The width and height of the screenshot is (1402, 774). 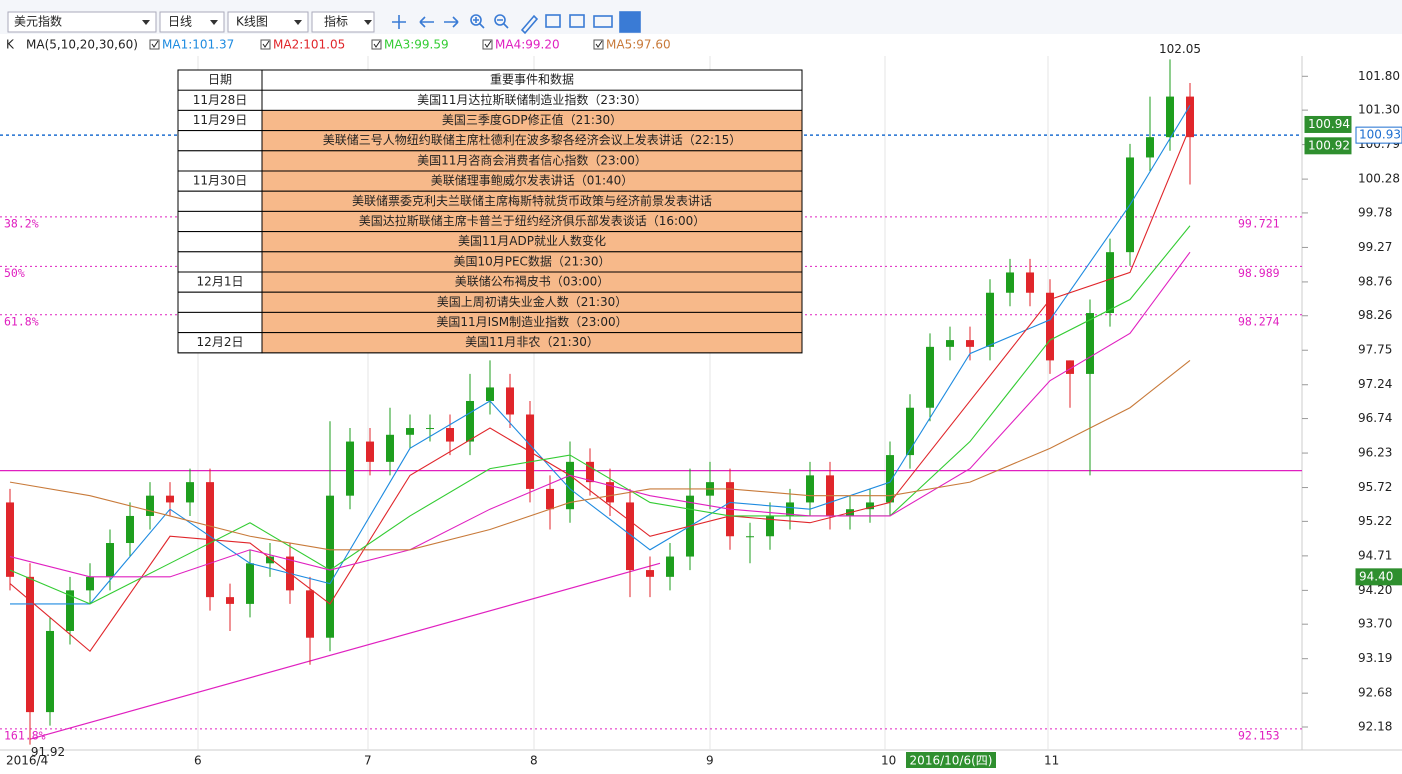 What do you see at coordinates (48, 752) in the screenshot?
I see `low-label: 91.92` at bounding box center [48, 752].